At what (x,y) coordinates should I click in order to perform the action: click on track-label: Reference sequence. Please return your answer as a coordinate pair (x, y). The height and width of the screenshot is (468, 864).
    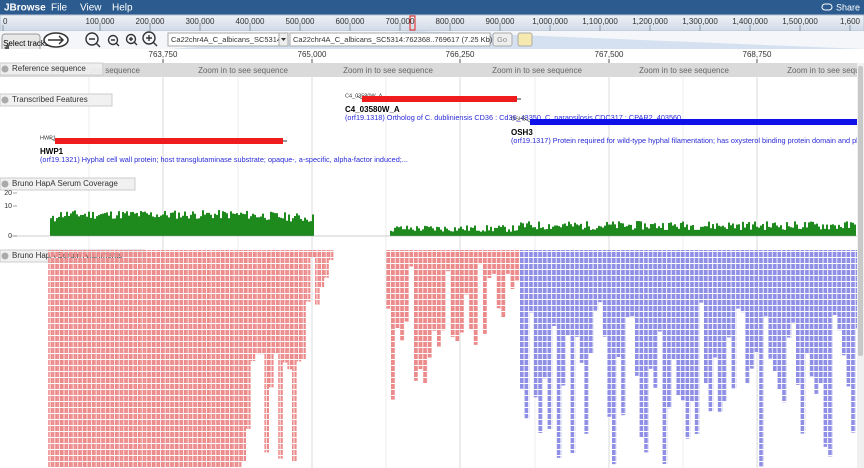
    Looking at the image, I should click on (52, 69).